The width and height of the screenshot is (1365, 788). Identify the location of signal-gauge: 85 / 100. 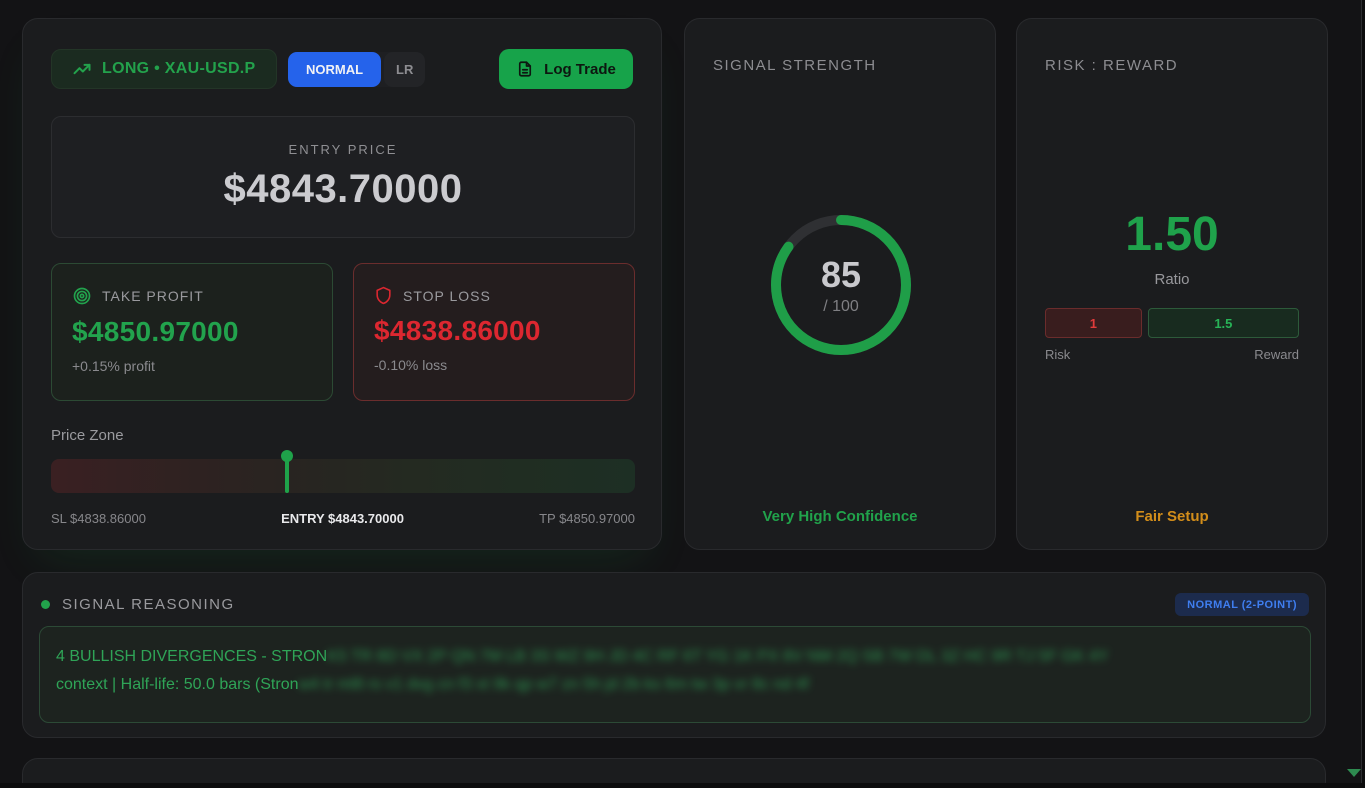
(841, 285).